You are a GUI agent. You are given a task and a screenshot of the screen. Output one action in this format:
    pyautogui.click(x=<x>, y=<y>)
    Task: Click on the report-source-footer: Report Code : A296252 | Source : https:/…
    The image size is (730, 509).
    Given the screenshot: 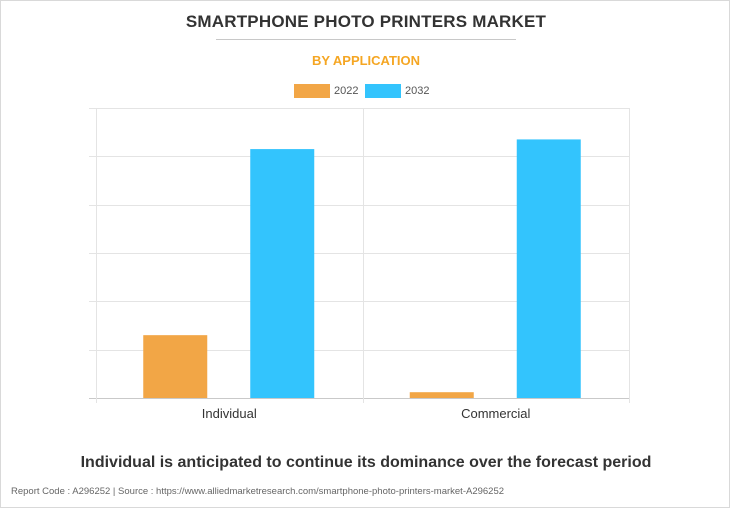 What is the action you would take?
    pyautogui.click(x=258, y=491)
    